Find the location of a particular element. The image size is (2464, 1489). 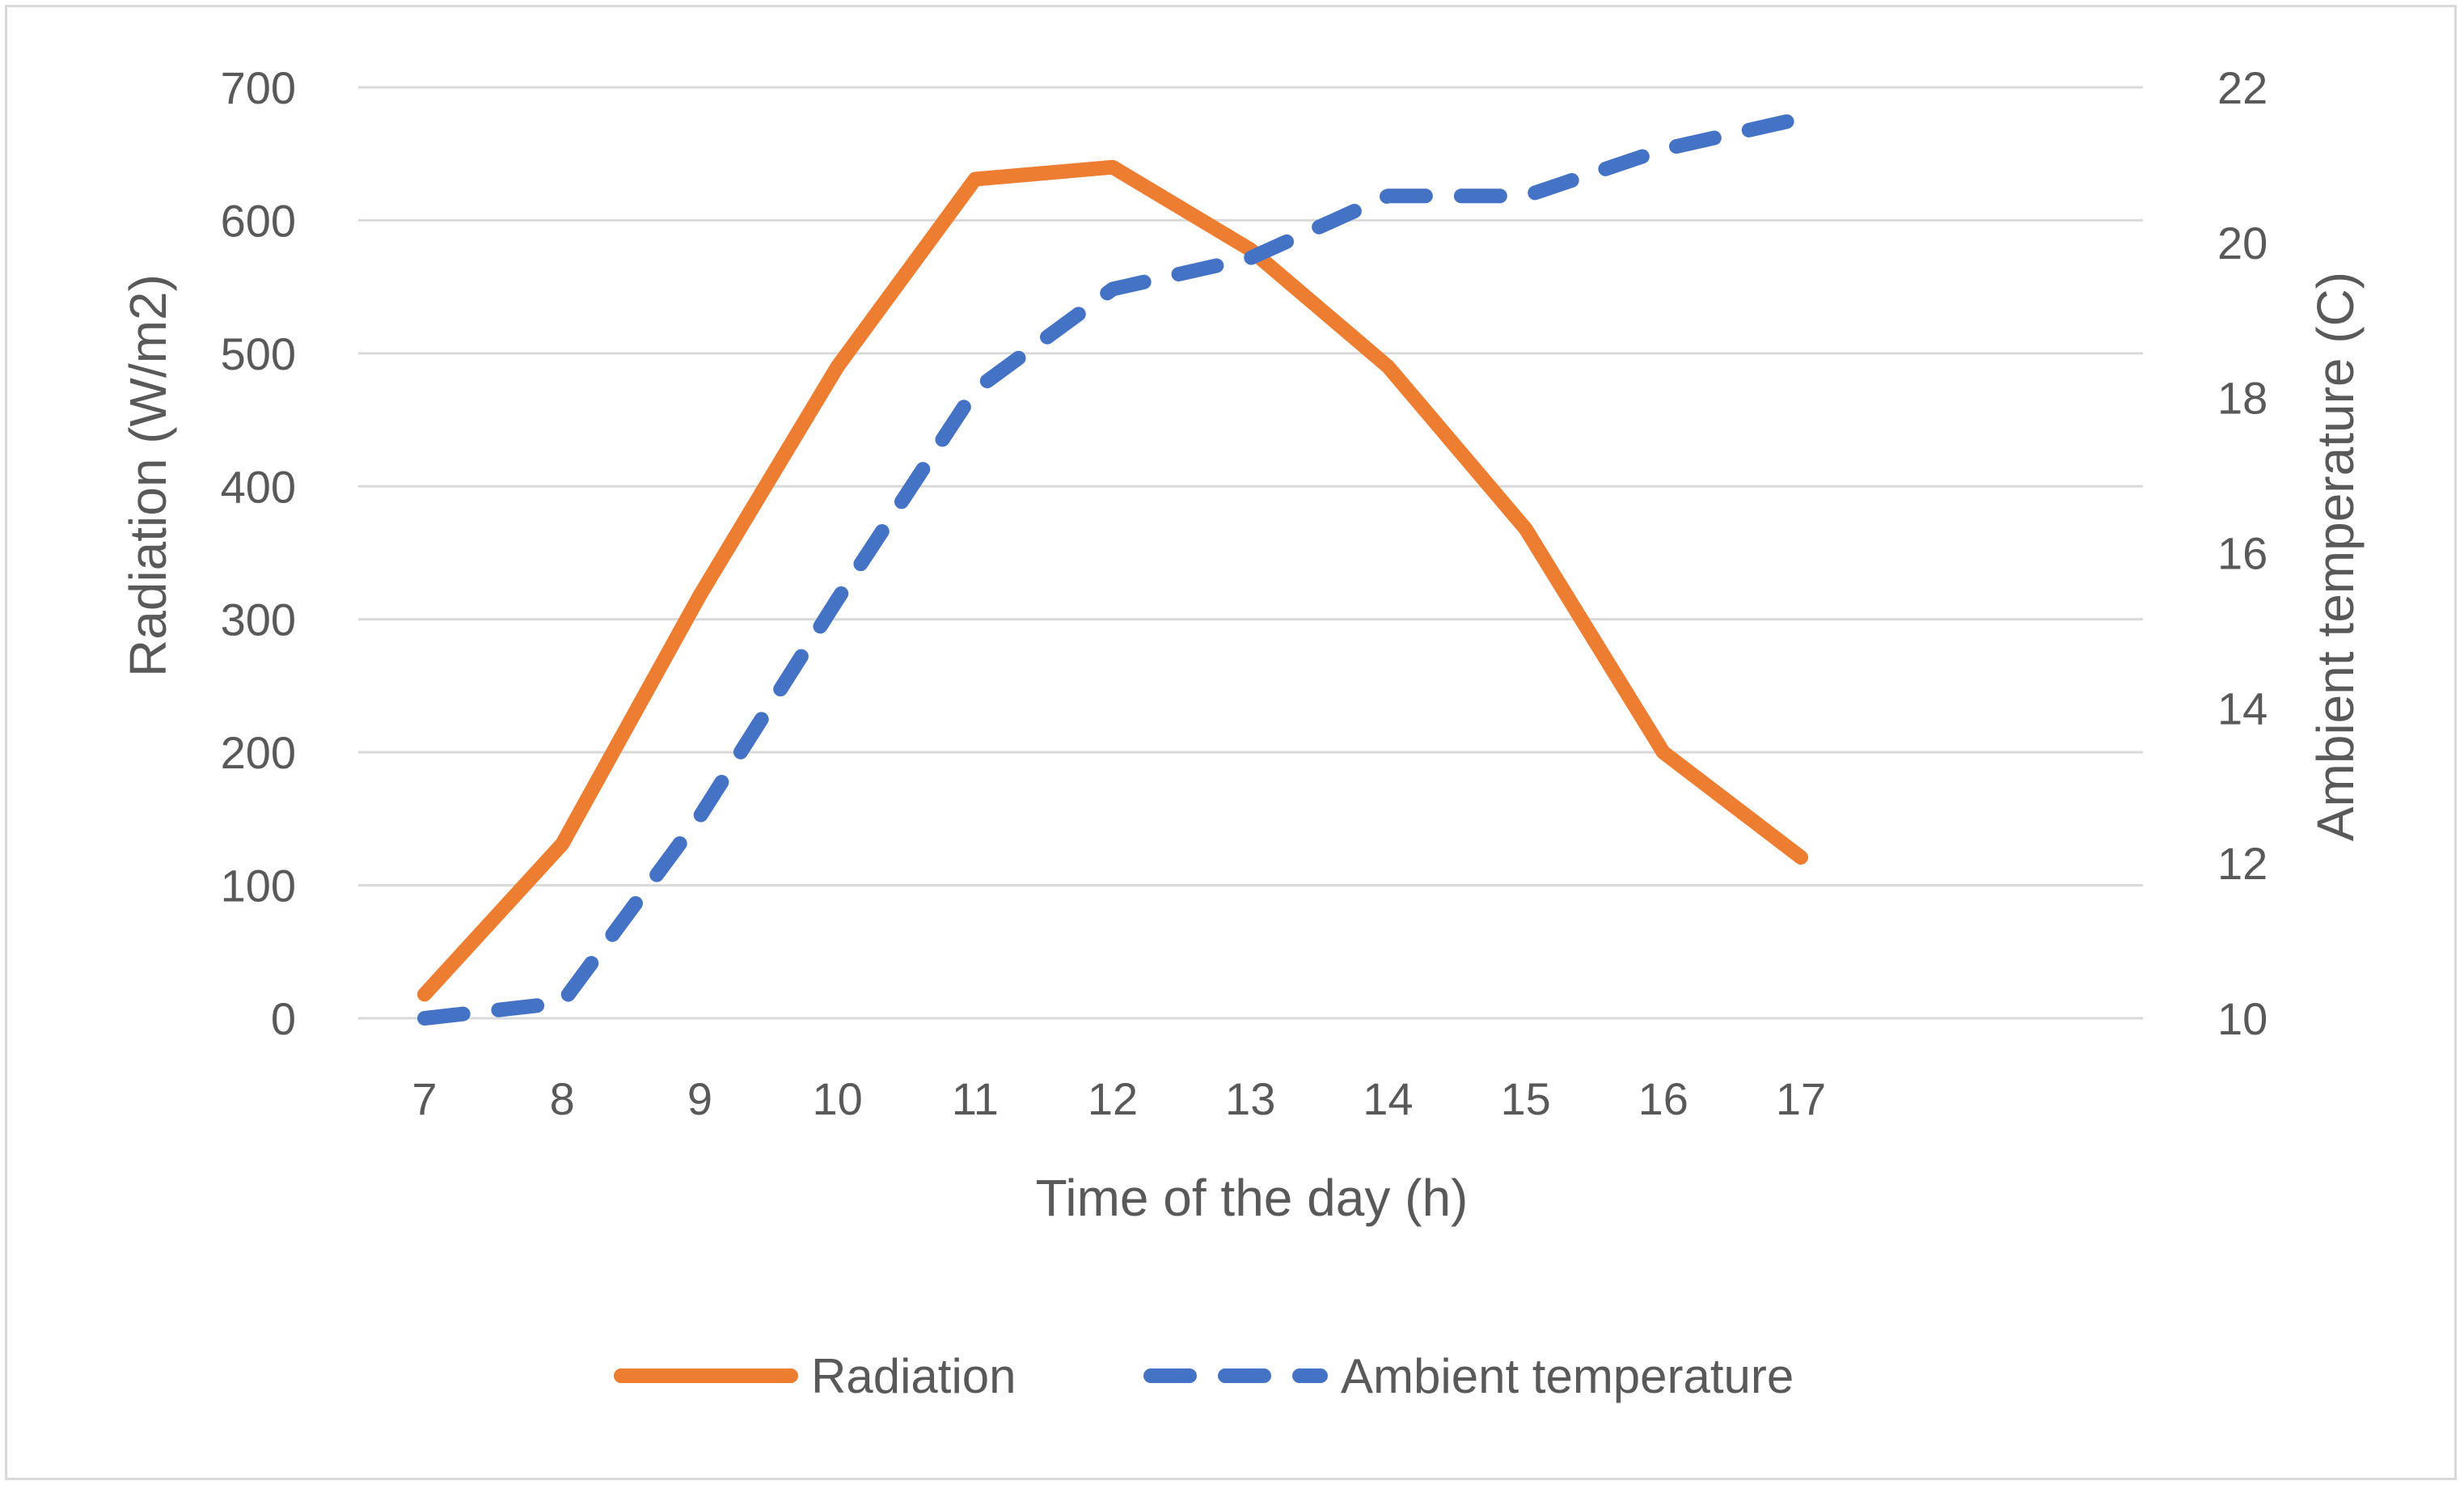

left-tick-label: 100 is located at coordinates (258, 886).